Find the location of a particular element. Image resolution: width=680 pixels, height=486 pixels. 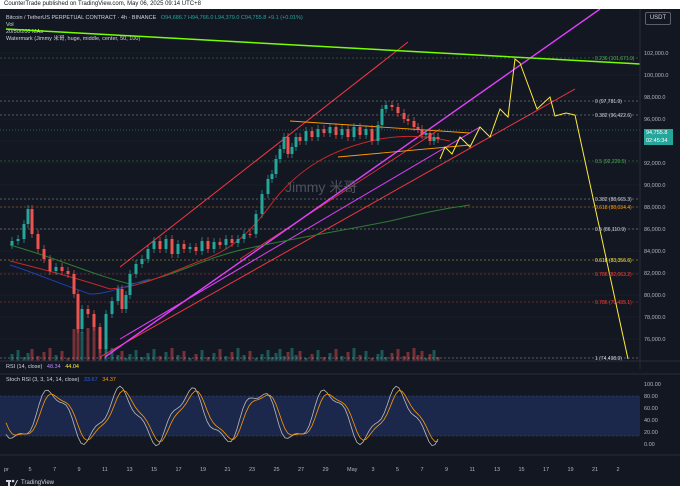

currency-button: USDT is located at coordinates (658, 18).